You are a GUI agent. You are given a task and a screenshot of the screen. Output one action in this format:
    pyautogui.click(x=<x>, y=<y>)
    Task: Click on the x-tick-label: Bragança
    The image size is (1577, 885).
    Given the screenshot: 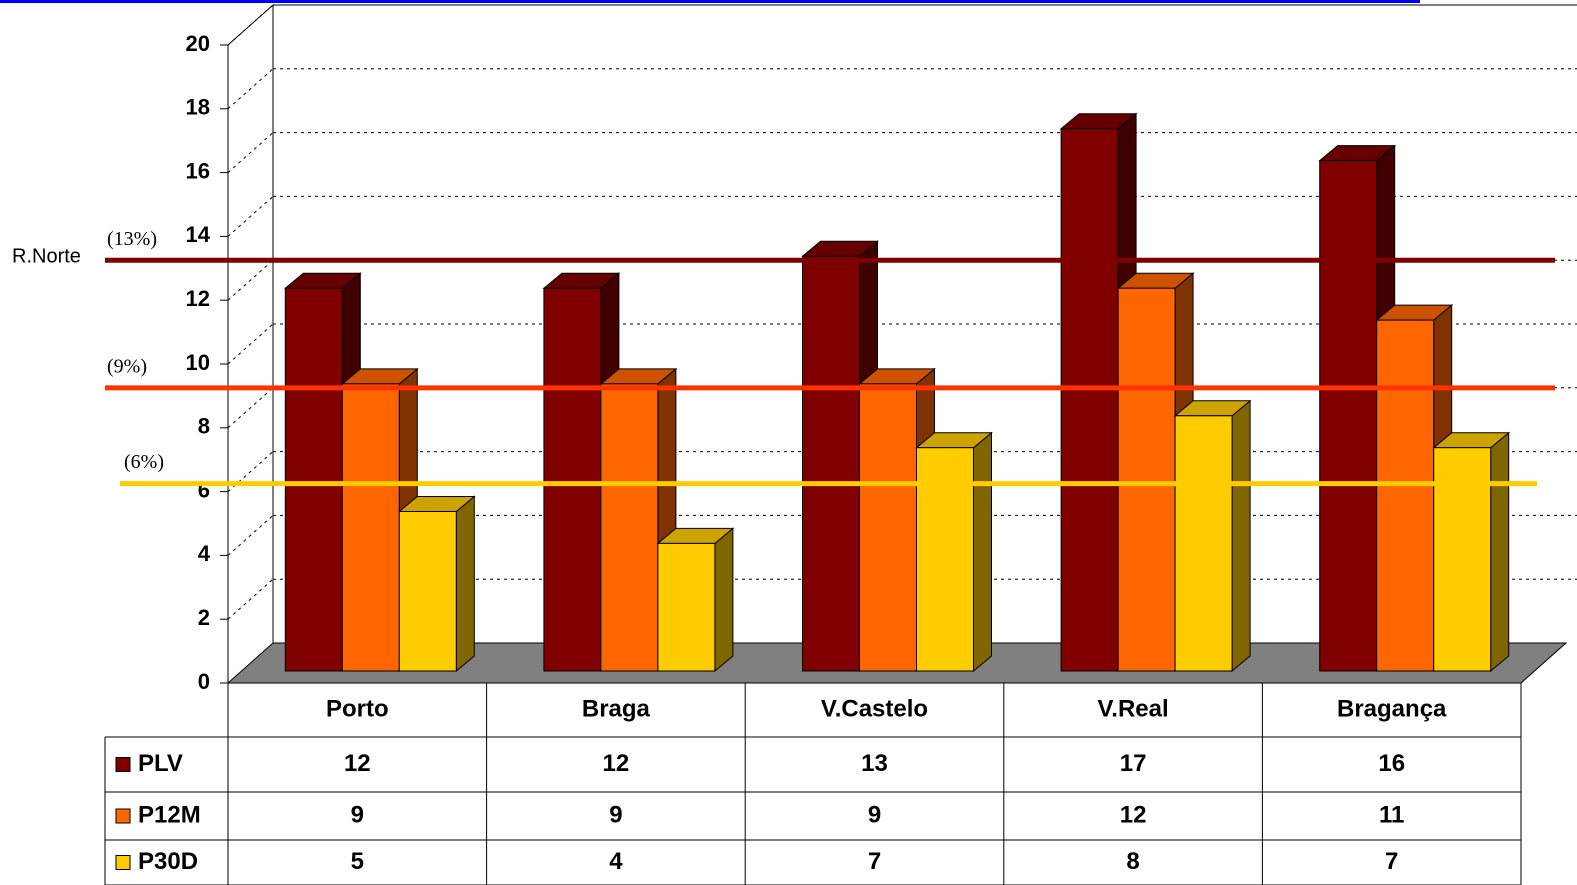 What is the action you would take?
    pyautogui.click(x=1392, y=708)
    